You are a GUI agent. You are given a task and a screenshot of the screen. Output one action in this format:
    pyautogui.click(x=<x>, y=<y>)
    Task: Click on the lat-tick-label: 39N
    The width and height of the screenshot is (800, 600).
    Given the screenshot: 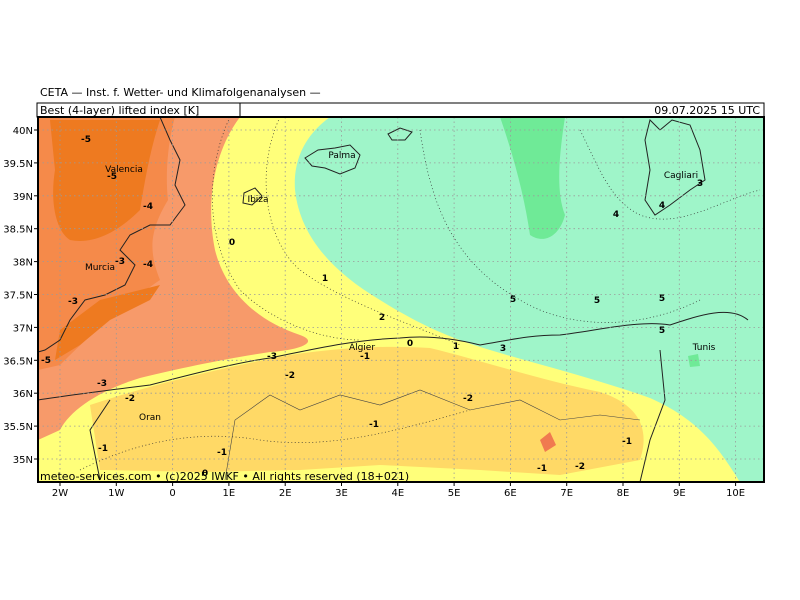 What is the action you would take?
    pyautogui.click(x=23, y=197)
    